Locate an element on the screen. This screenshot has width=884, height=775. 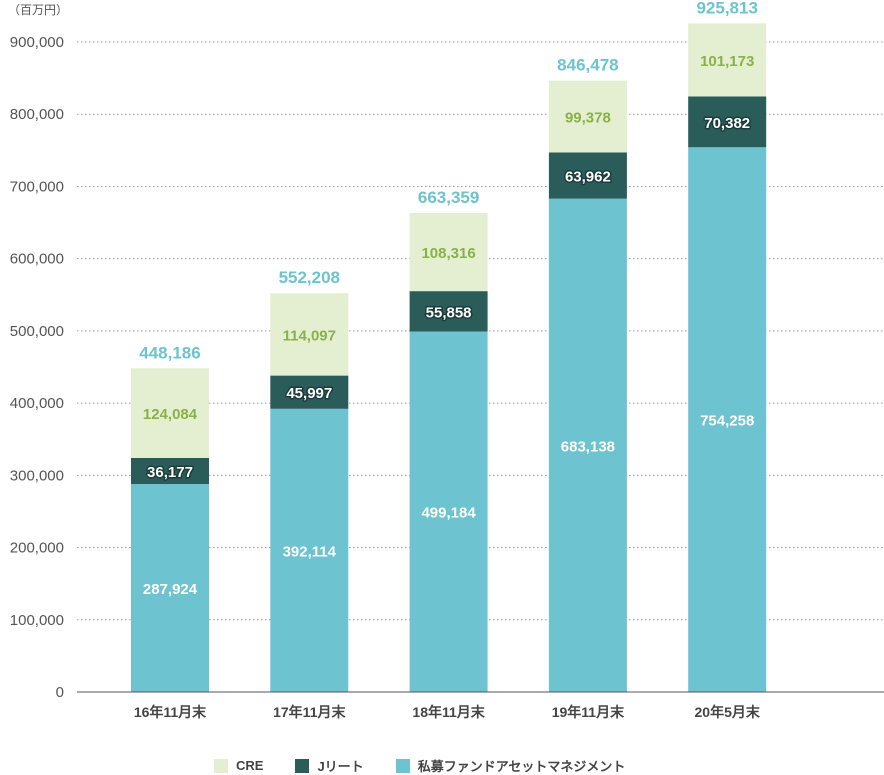
legend-label-jreit: Jリート is located at coordinates (340, 766).